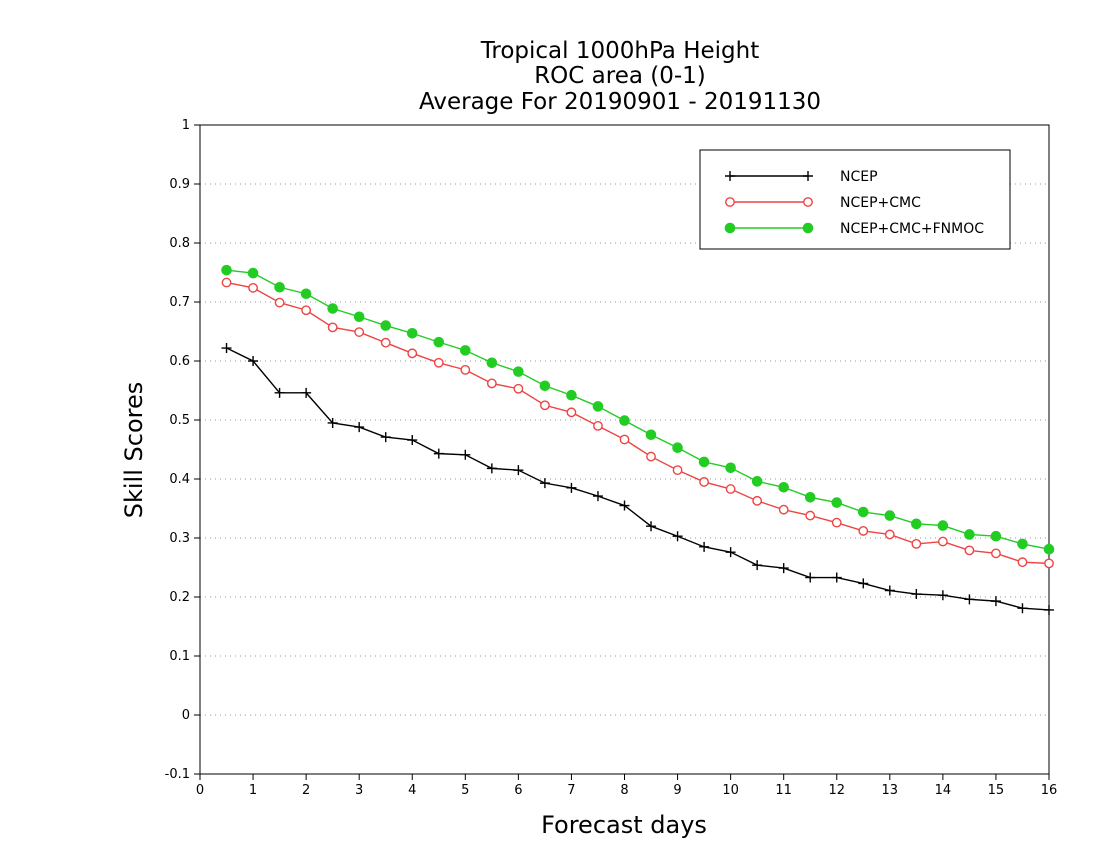  What do you see at coordinates (179, 361) in the screenshot?
I see `y-tick-label: 0.6` at bounding box center [179, 361].